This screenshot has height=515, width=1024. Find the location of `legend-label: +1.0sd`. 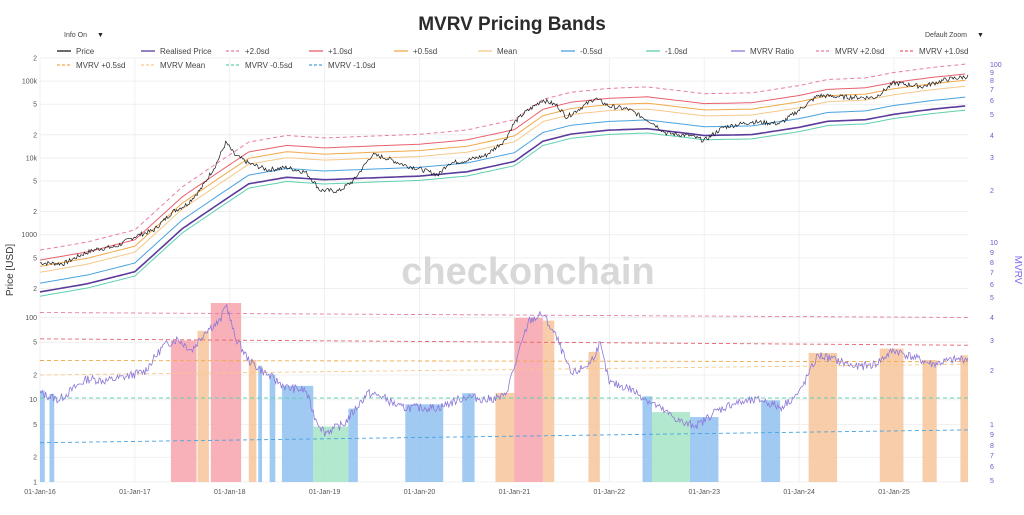

legend-label: +1.0sd is located at coordinates (340, 51).